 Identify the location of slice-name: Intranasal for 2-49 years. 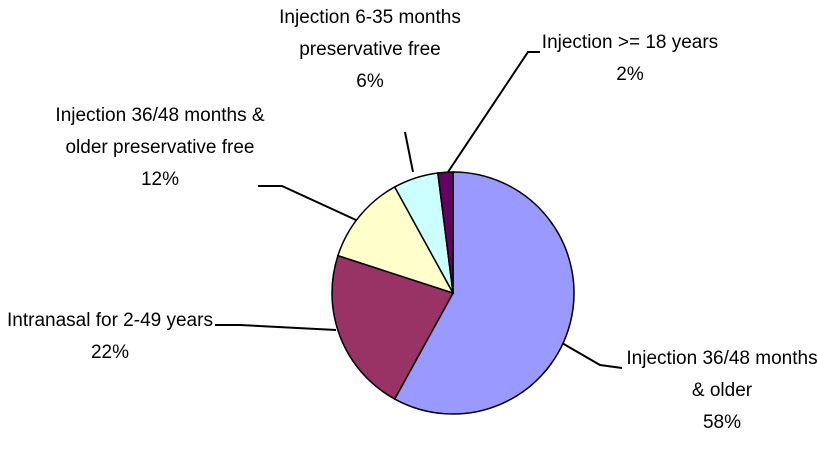
(110, 320).